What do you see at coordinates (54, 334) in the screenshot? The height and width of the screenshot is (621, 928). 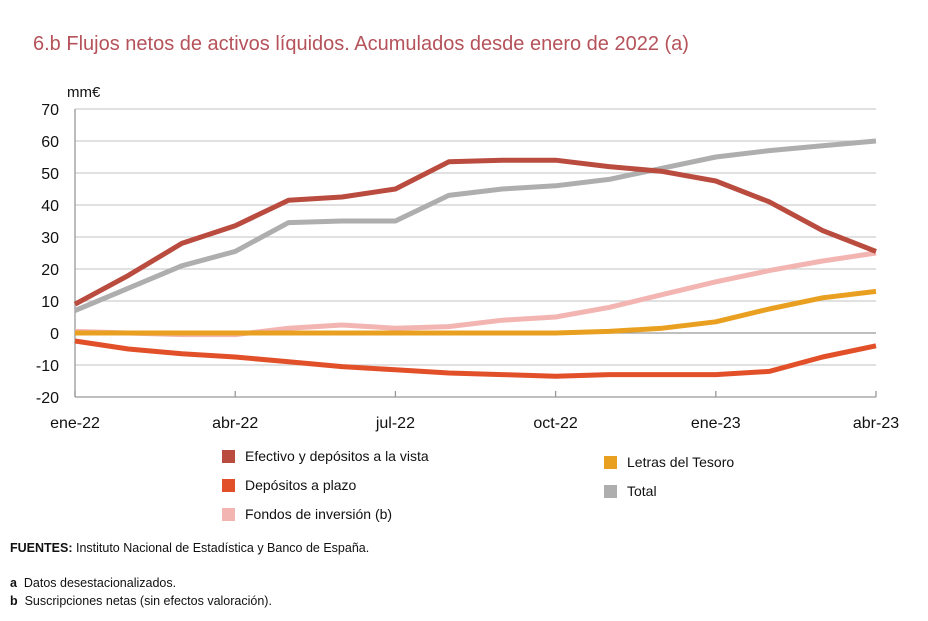 I see `y-tick-label: 0` at bounding box center [54, 334].